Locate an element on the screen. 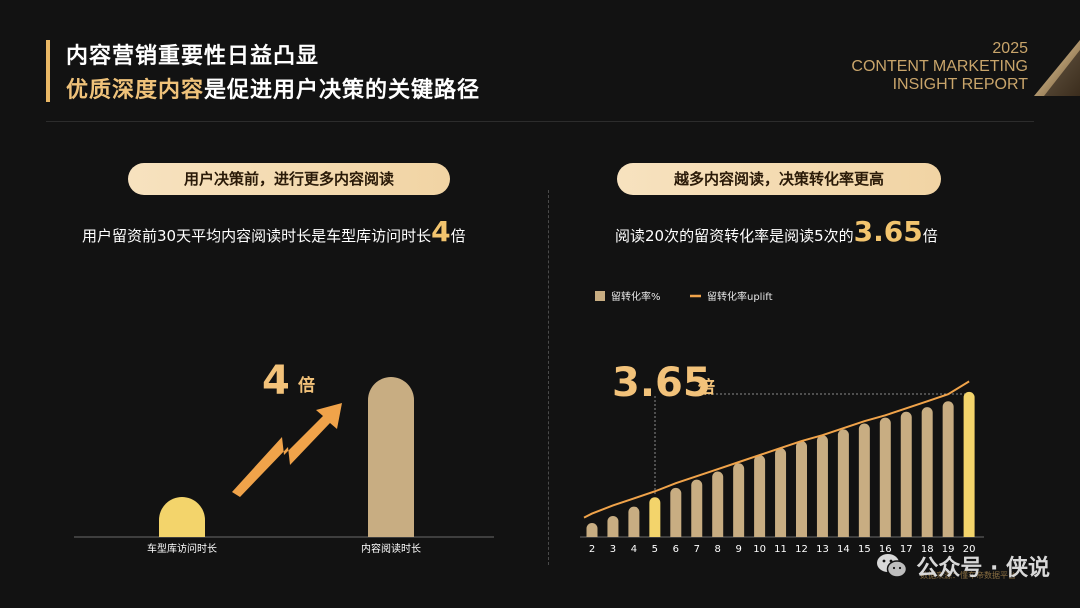 The image size is (1080, 608). left-subtitle-number: 4 is located at coordinates (441, 231).